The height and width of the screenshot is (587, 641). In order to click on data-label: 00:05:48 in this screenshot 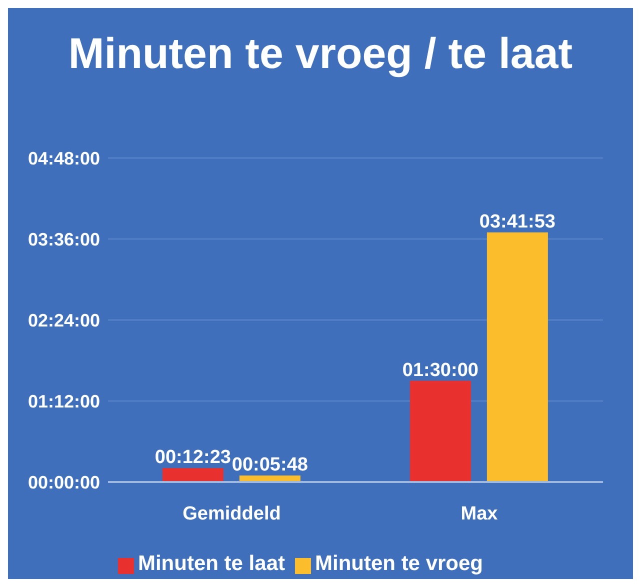, I will do `click(270, 465)`.